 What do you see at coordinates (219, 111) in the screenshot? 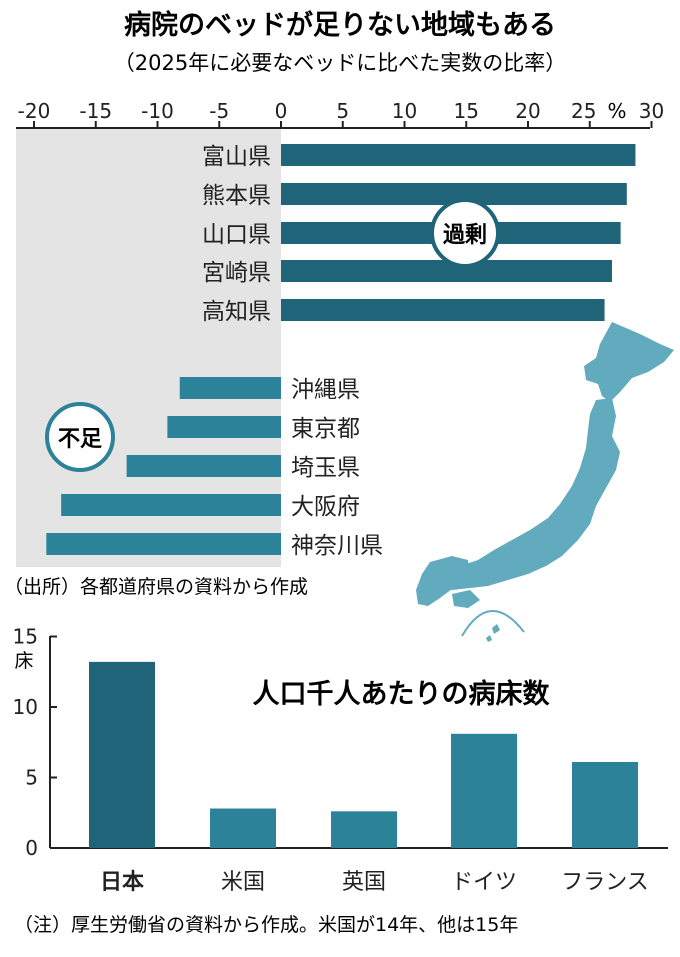
I see `x-tick-label: -5` at bounding box center [219, 111].